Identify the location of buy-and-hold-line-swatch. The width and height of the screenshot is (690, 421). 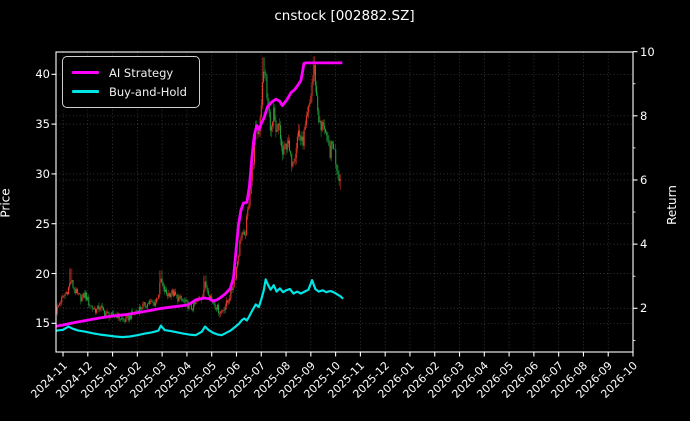
(85, 91).